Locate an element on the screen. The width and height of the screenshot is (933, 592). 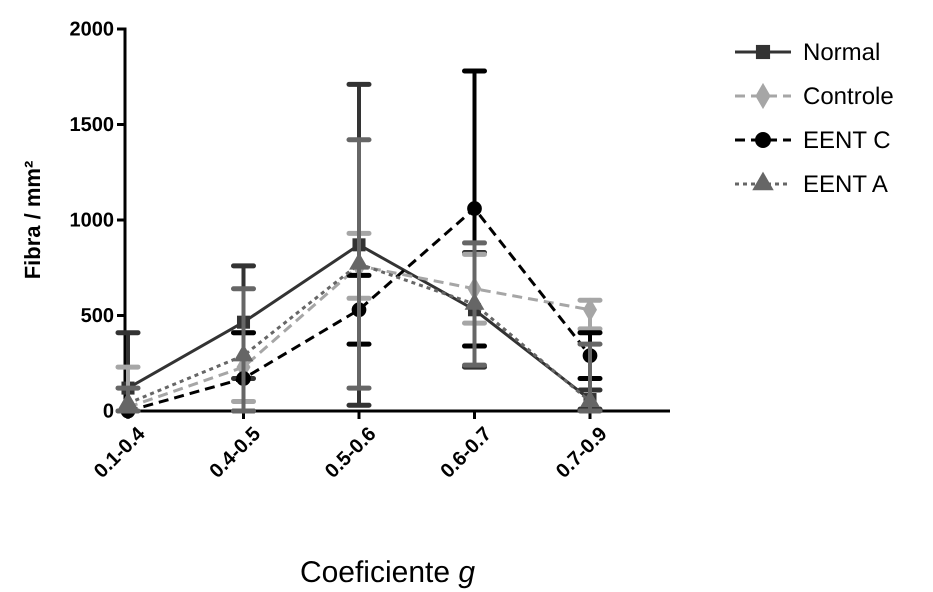
y-axis-title: Fibra / mm² is located at coordinates (32, 220).